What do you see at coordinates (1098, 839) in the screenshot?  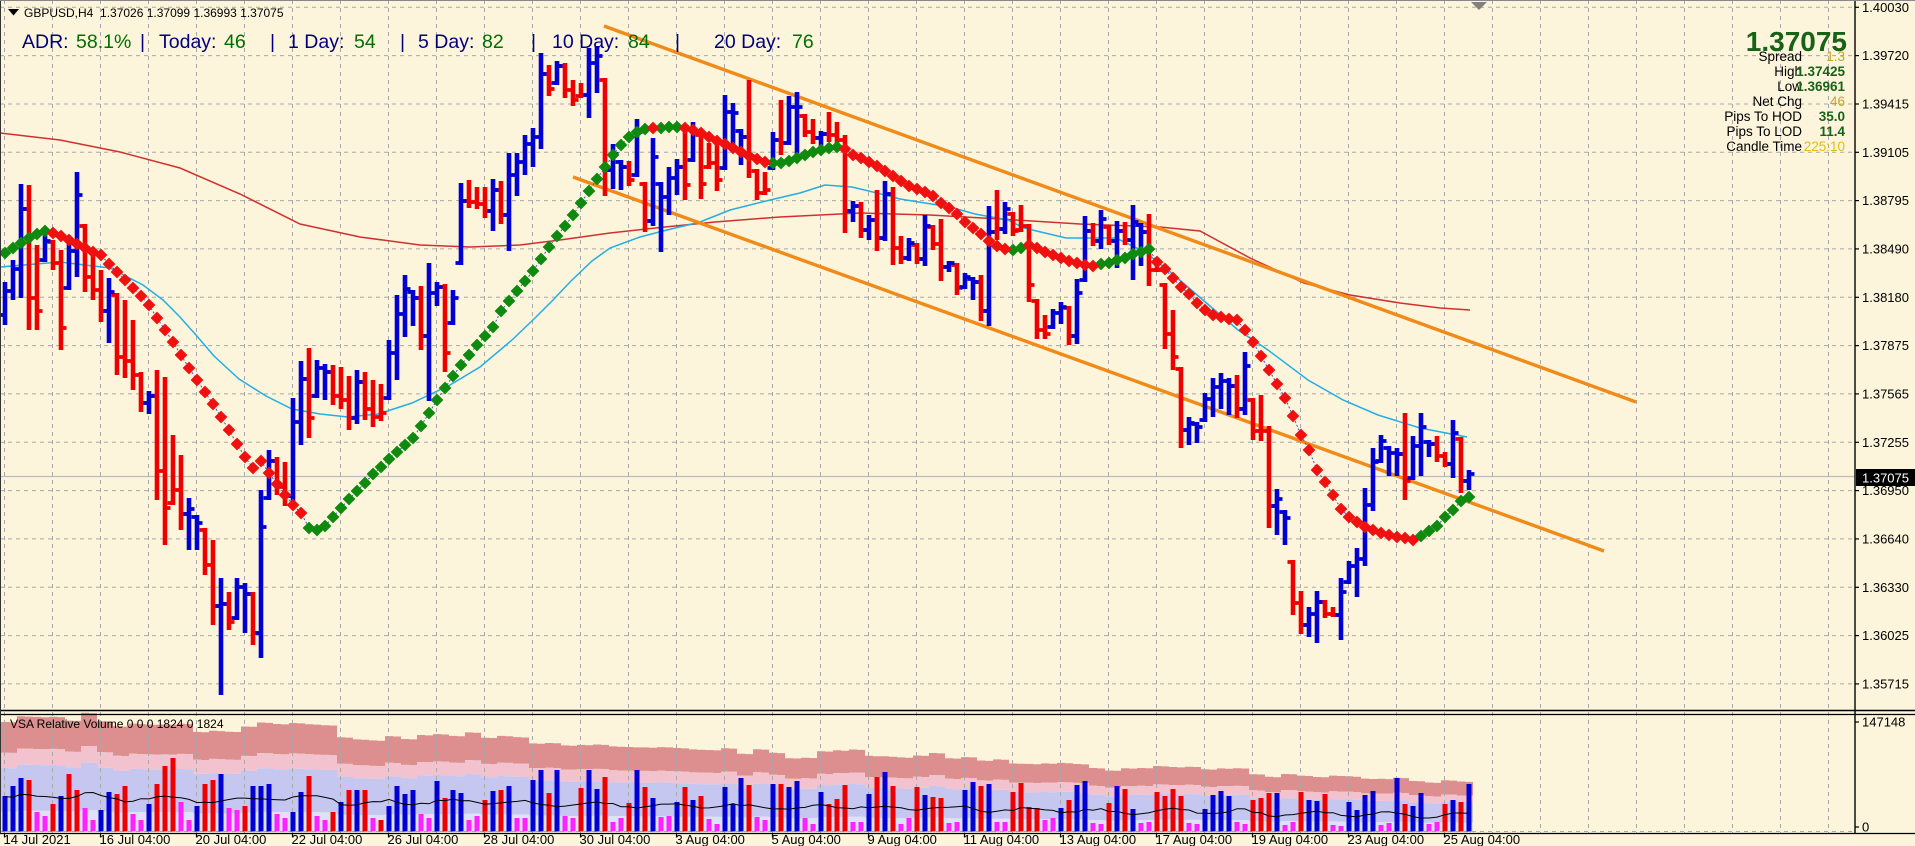 I see `svg-text: 13 Aug 04:00` at bounding box center [1098, 839].